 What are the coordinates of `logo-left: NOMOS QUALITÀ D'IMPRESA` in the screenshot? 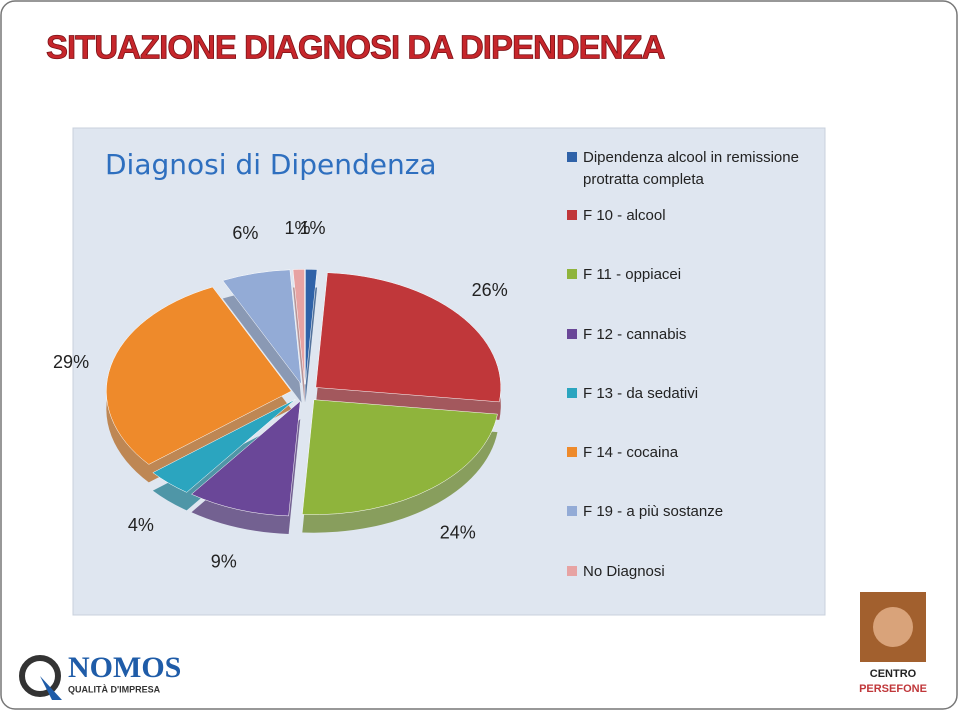 It's located at (100, 675).